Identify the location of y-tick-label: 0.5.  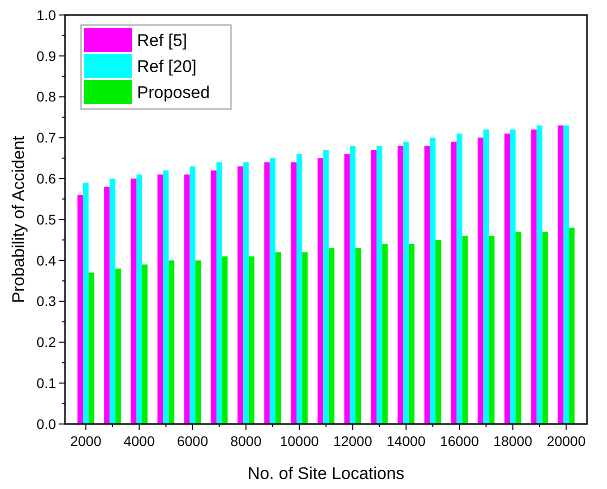
(46, 219).